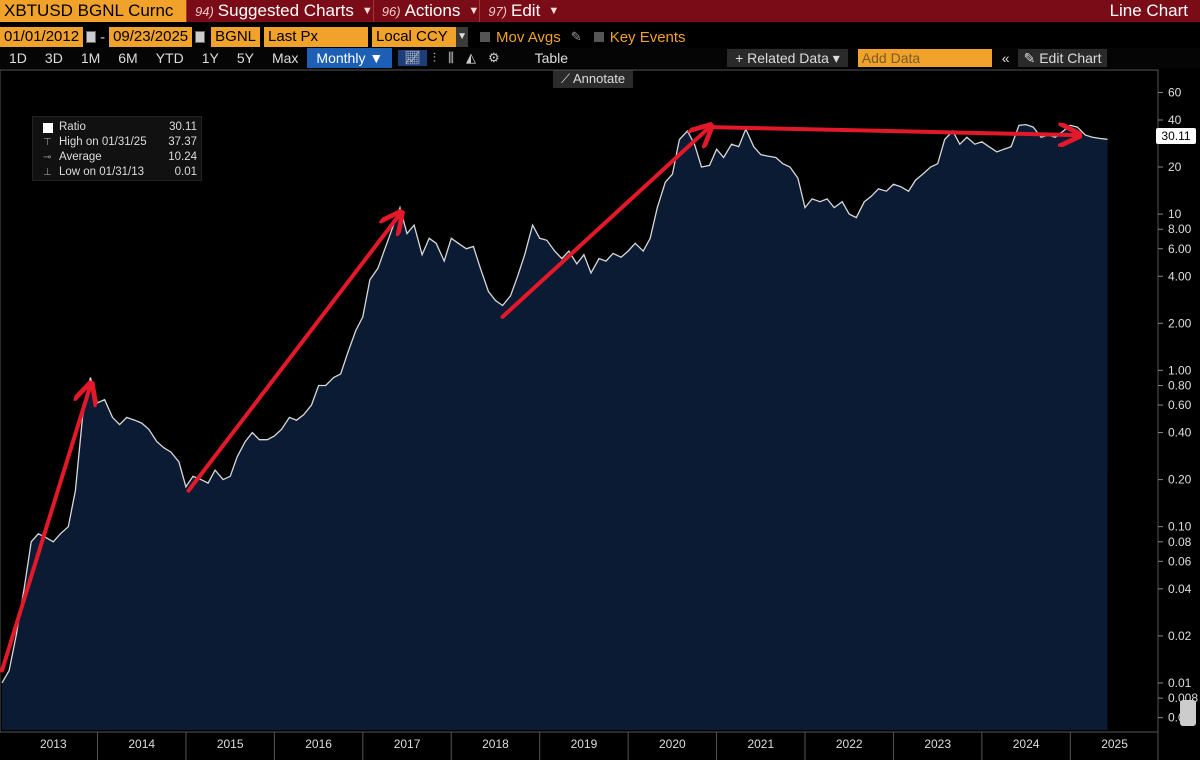  Describe the element at coordinates (151, 37) in the screenshot. I see `end-date-field: 09/23/2025` at that location.